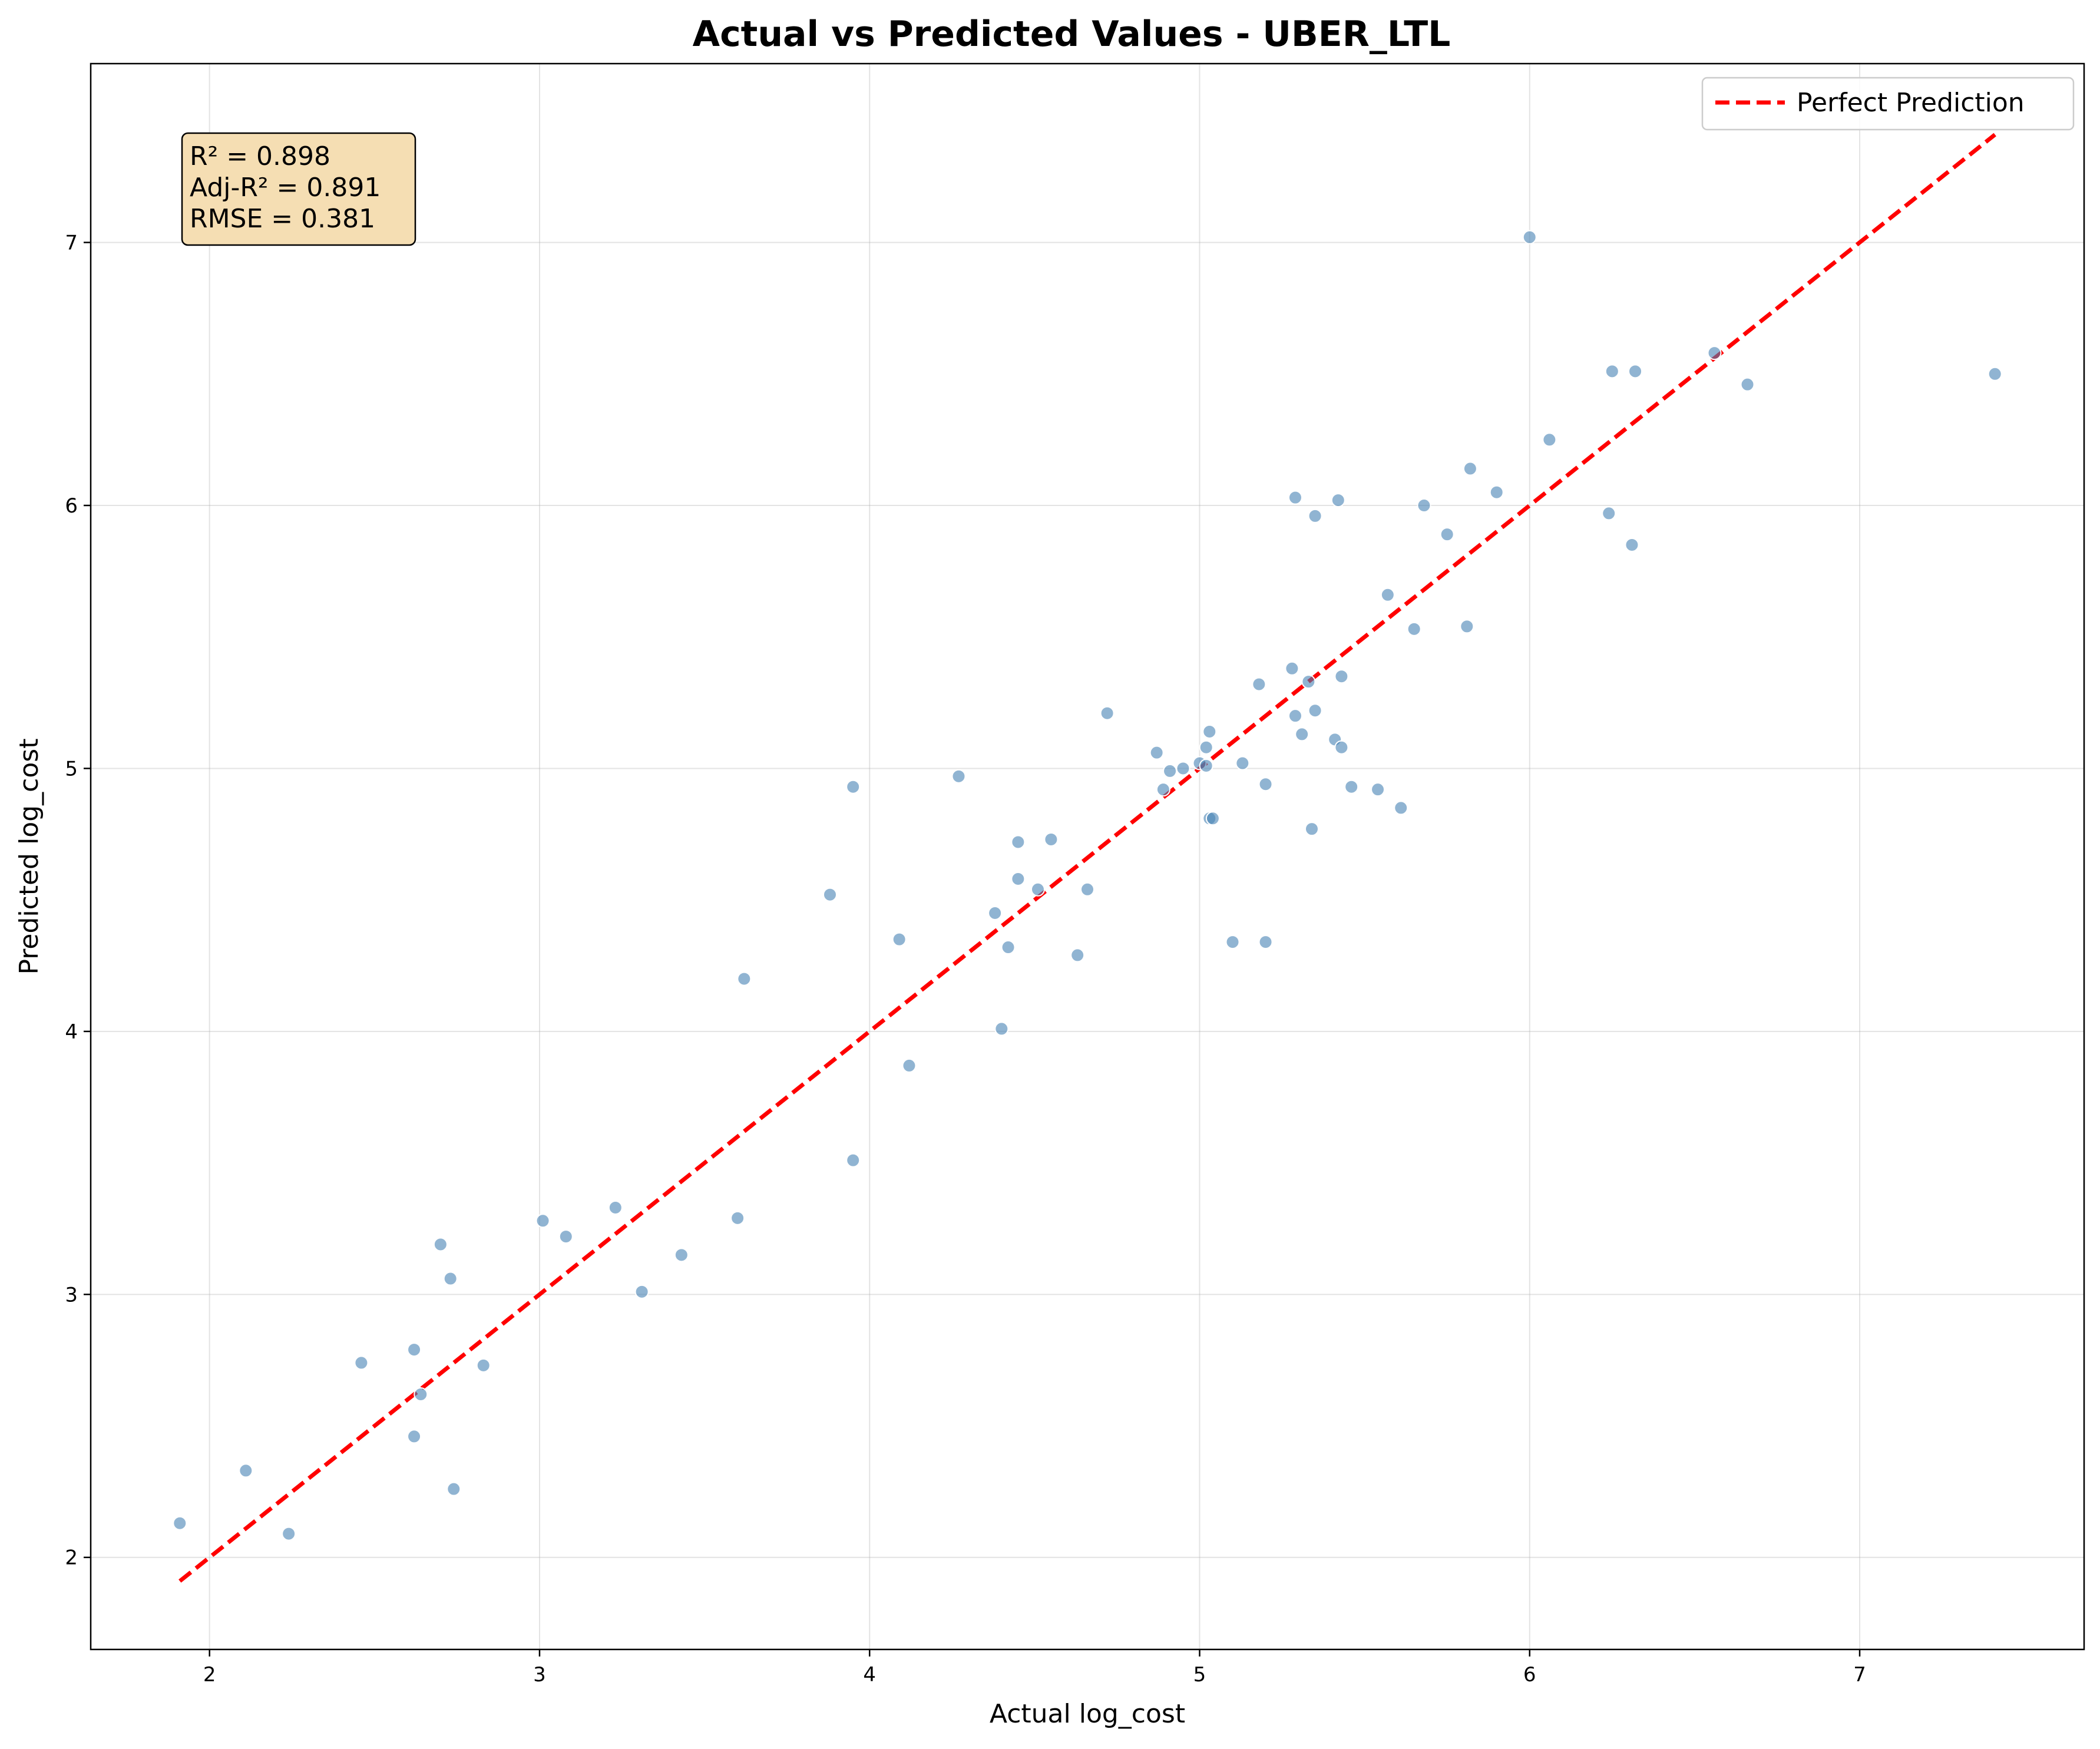 The width and height of the screenshot is (2100, 1749). What do you see at coordinates (869, 1675) in the screenshot?
I see `x-tick-label: 4` at bounding box center [869, 1675].